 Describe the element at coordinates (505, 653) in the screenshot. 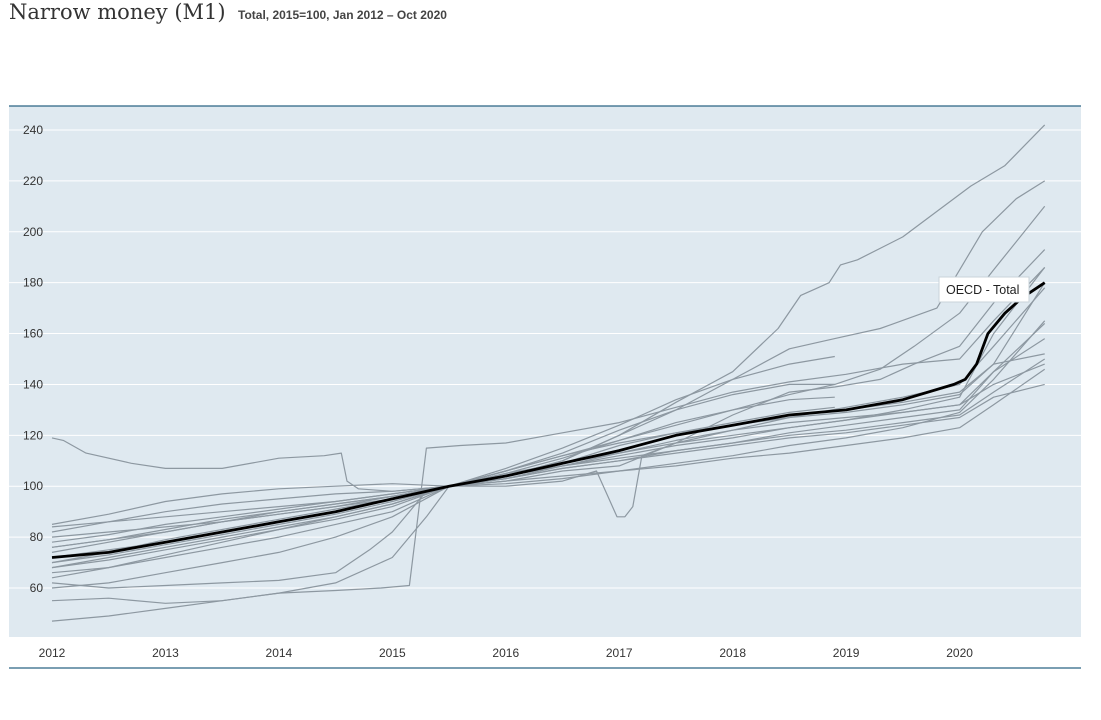

I see `x-tick-label: 2016` at that location.